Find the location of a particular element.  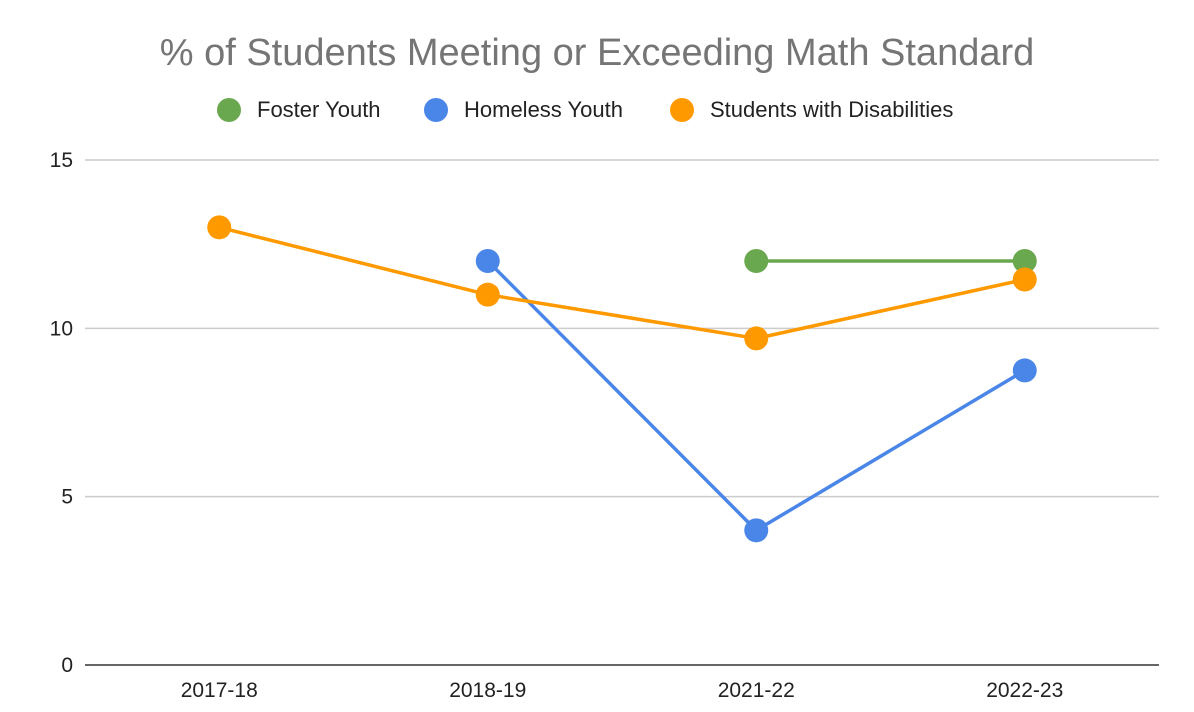

y-tick-label: 10 is located at coordinates (61, 328).